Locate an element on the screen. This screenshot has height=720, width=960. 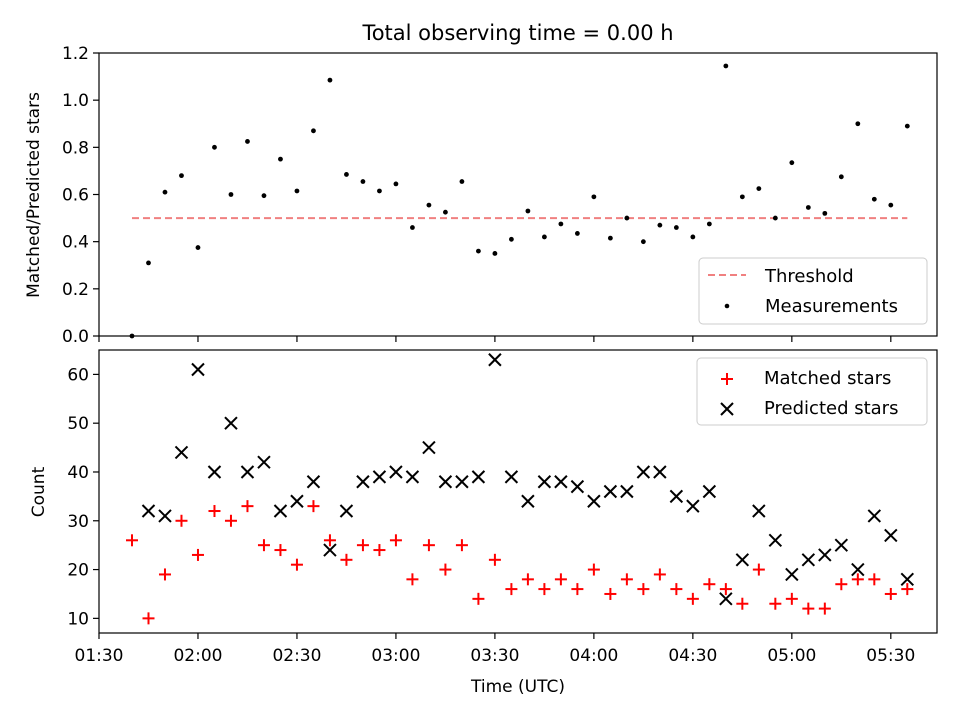
bottom-legend: Matched stars Predicted stars is located at coordinates (812, 391).